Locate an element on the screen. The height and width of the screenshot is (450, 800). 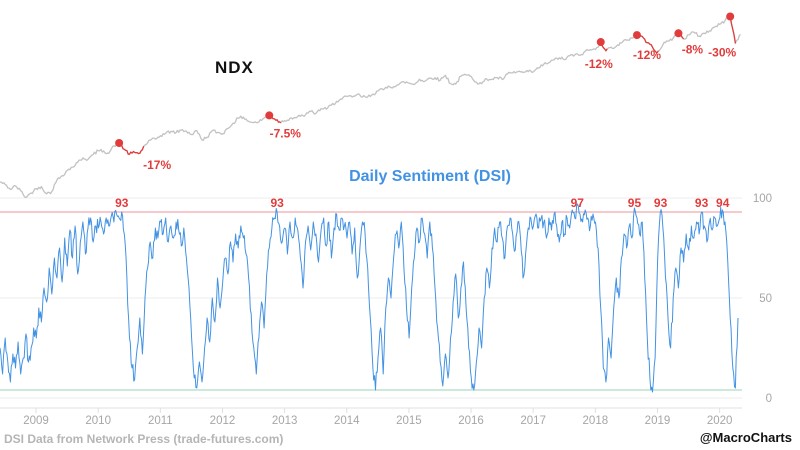
credit-handle: @MacroCharts is located at coordinates (745, 437).